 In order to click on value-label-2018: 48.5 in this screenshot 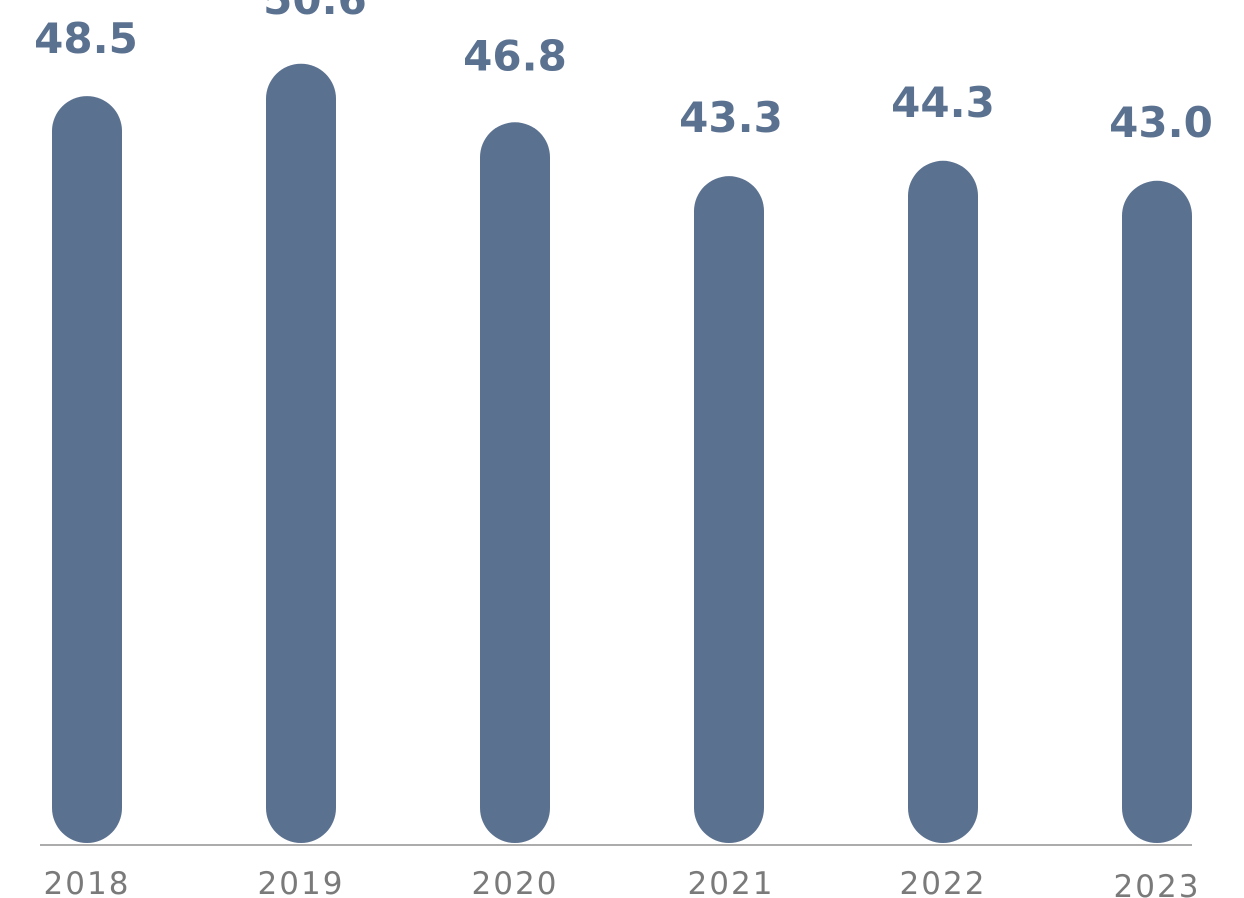, I will do `click(86, 38)`.